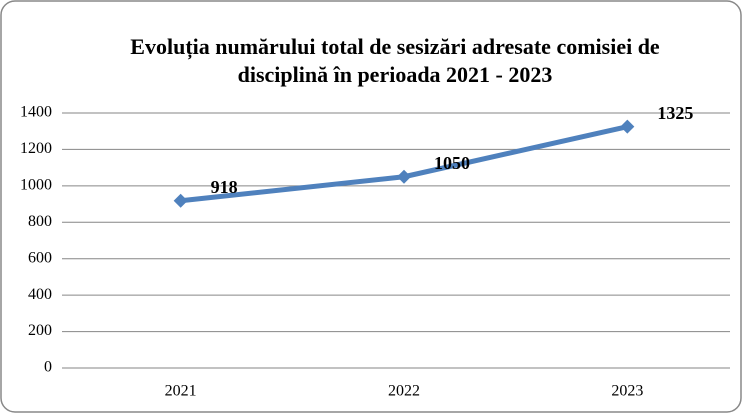  What do you see at coordinates (675, 113) in the screenshot?
I see `data-label: 1325` at bounding box center [675, 113].